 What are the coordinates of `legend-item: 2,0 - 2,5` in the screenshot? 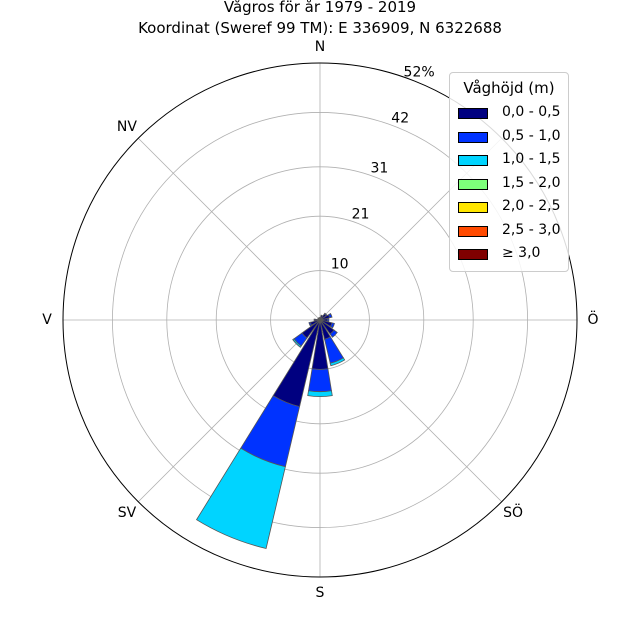 It's located at (513, 208).